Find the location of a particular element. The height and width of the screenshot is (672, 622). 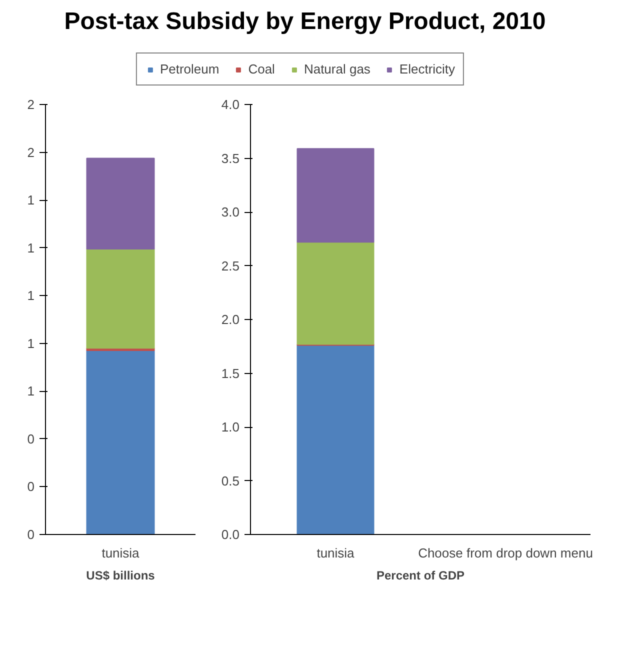

y-tick-label: 3.5 is located at coordinates (230, 158).